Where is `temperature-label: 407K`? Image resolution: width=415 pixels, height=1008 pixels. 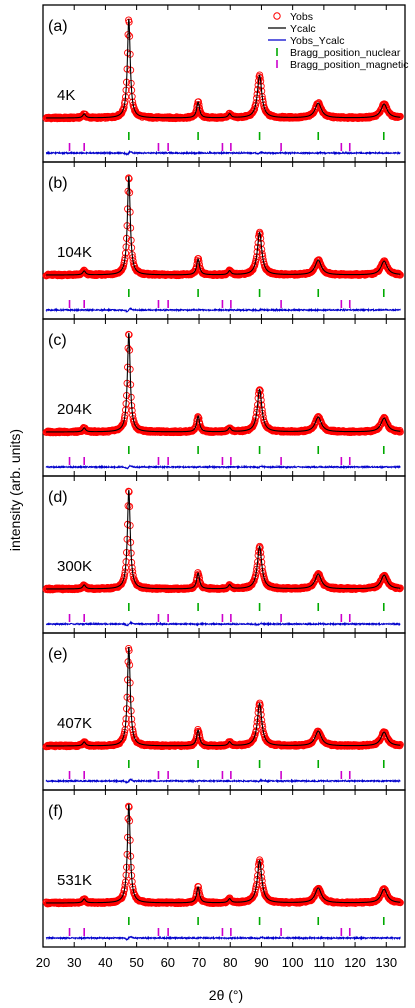 temperature-label: 407K is located at coordinates (74, 723).